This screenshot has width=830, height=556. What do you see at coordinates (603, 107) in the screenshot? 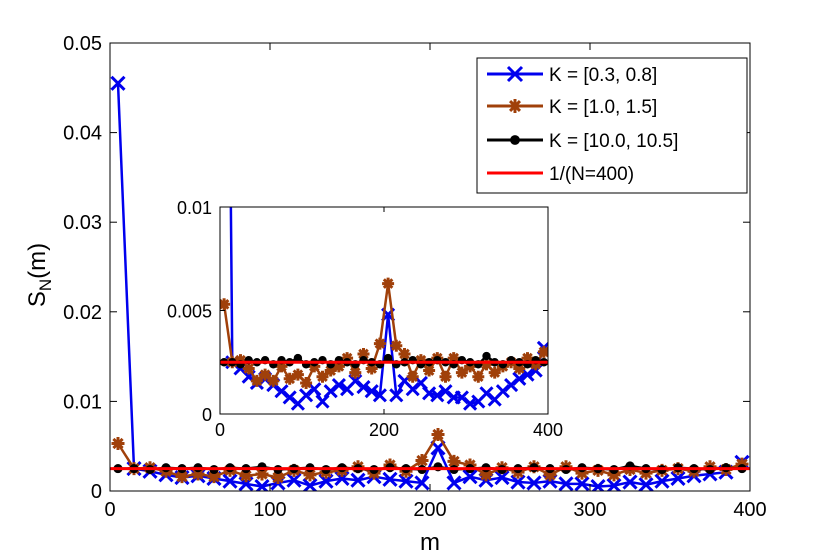
I see `legend-label: K = [1.0, 1.5]` at bounding box center [603, 107].